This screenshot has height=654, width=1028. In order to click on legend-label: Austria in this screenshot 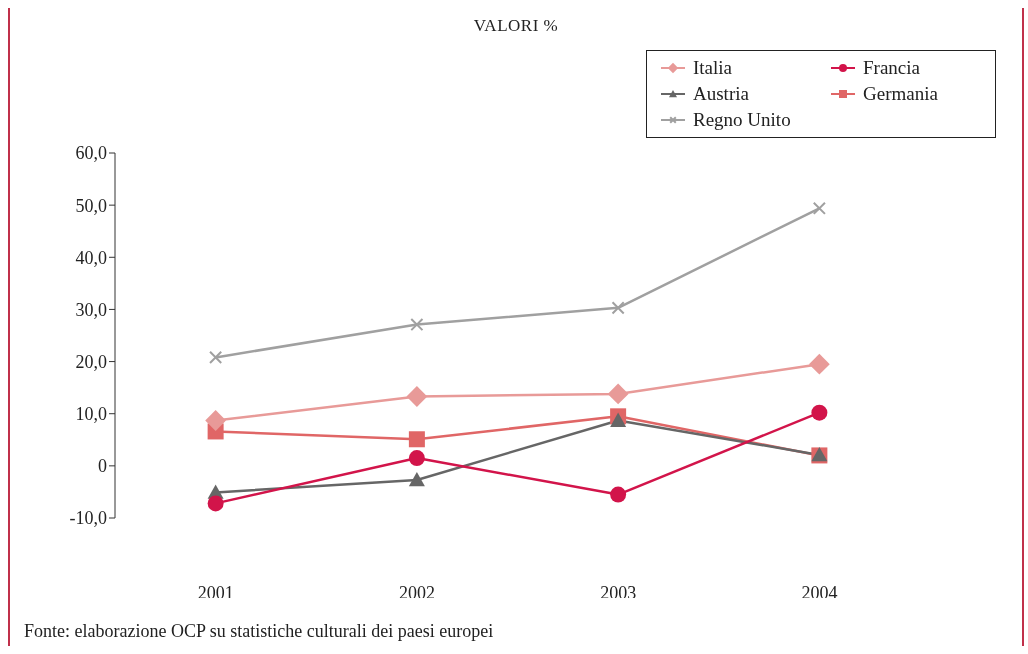, I will do `click(721, 94)`.